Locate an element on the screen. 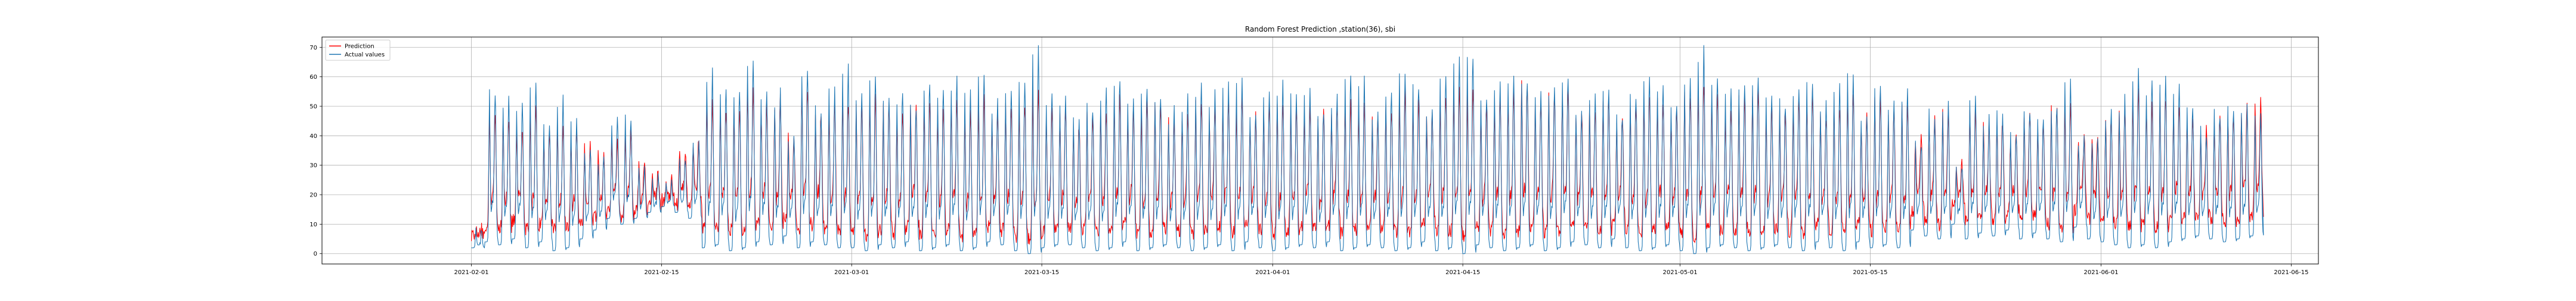  x-tick-label: 2021-03-01 is located at coordinates (852, 272).